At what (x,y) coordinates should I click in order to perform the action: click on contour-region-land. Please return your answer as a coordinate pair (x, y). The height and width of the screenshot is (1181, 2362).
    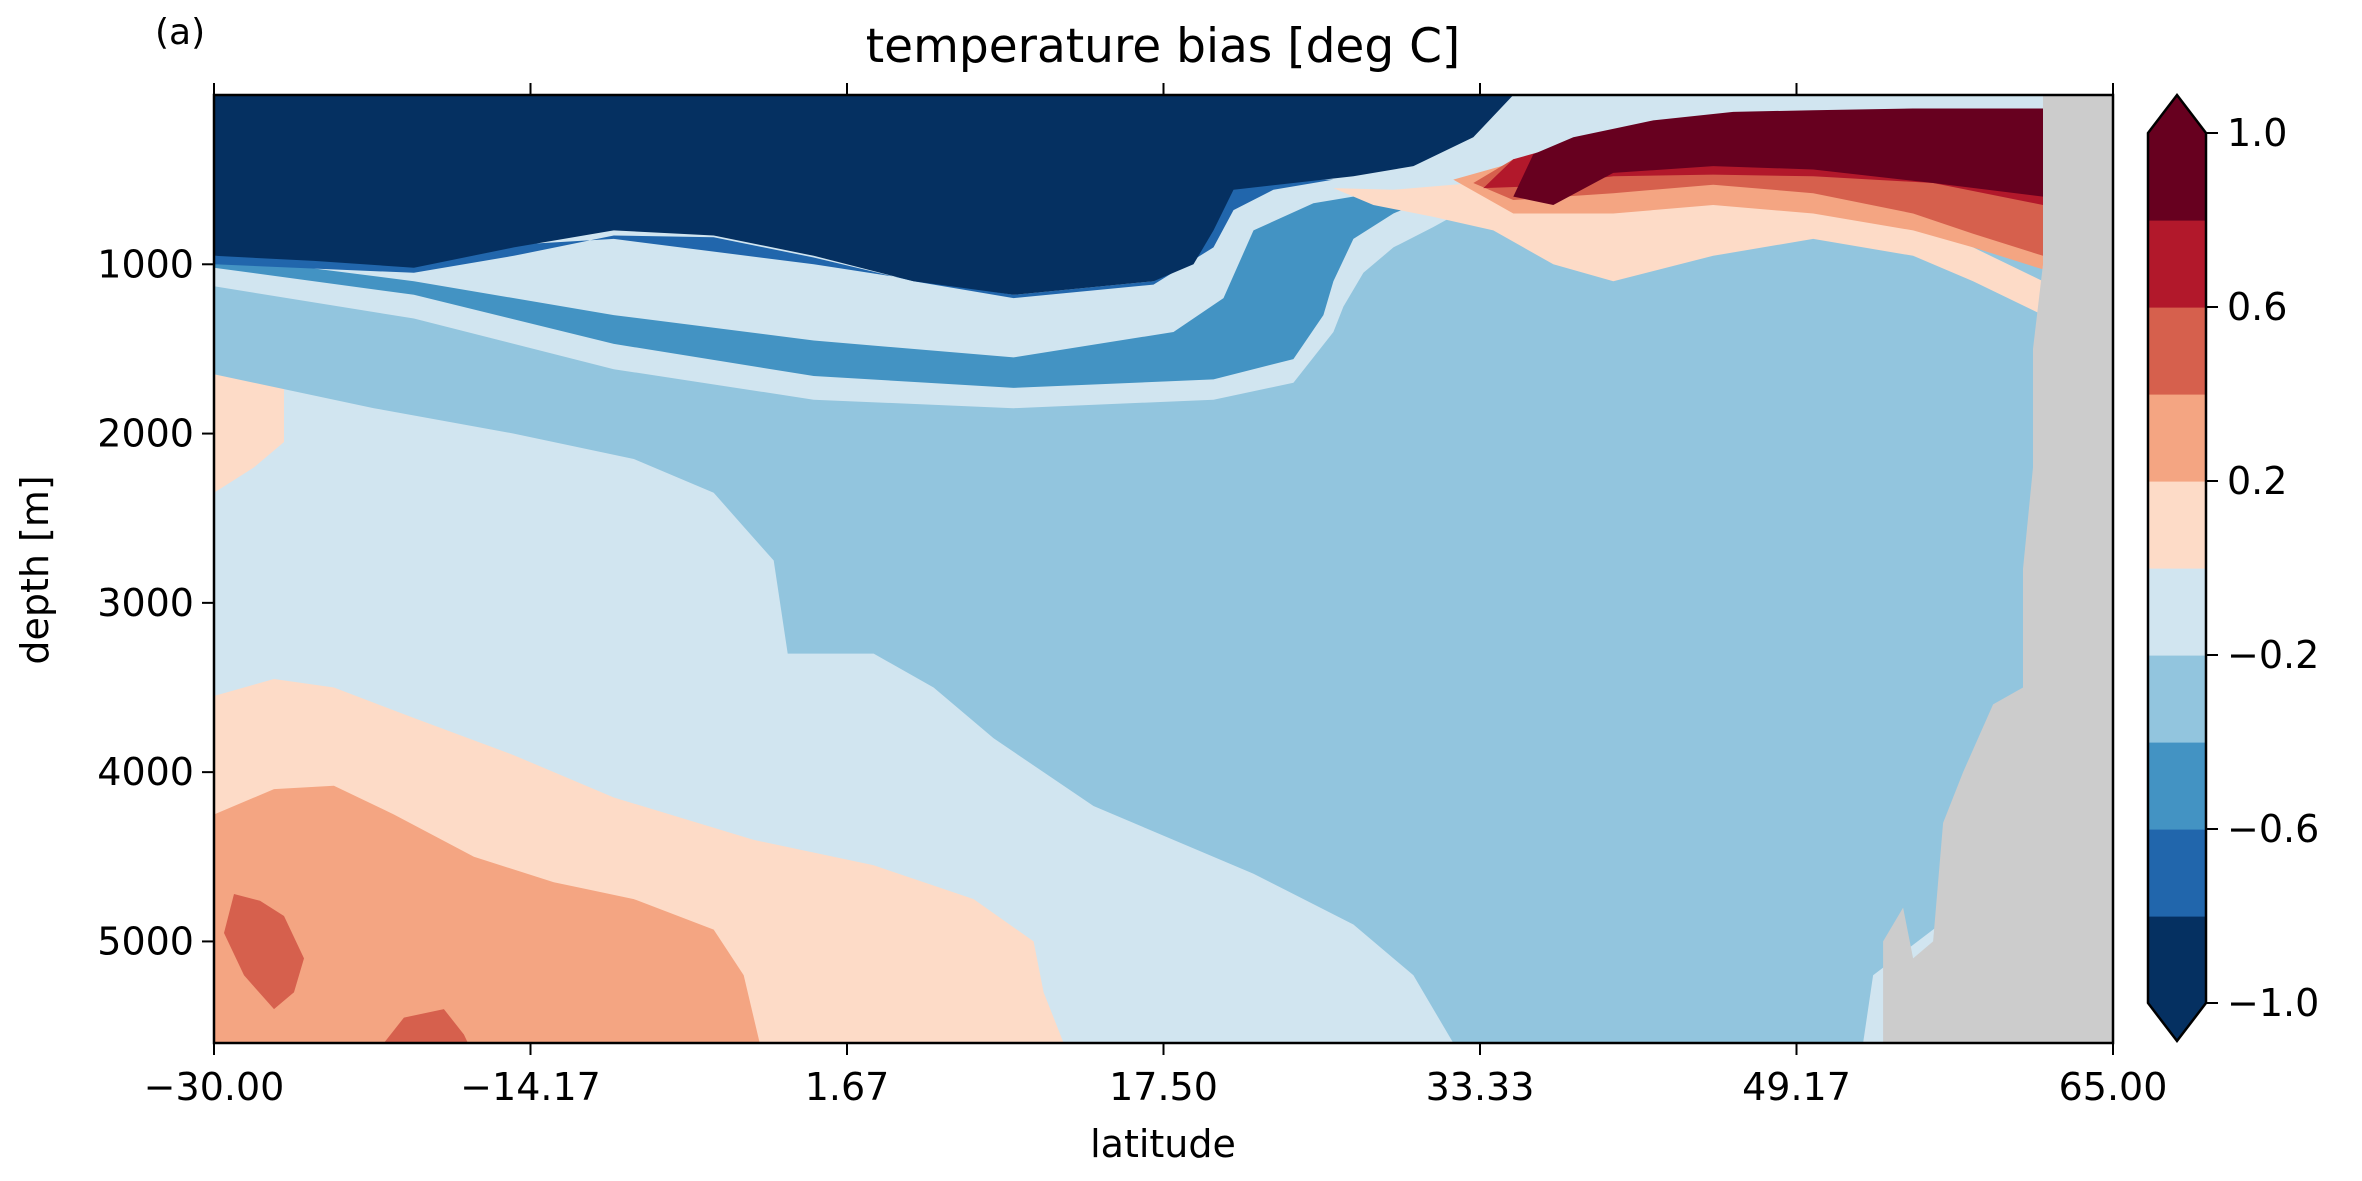
    Looking at the image, I should click on (1998, 569).